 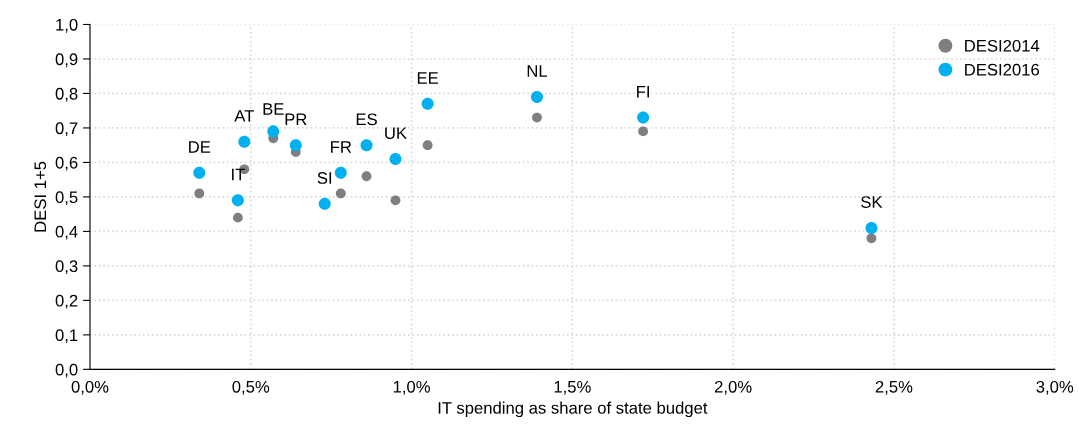 I want to click on y-tick-label: 0,6, so click(x=66, y=163).